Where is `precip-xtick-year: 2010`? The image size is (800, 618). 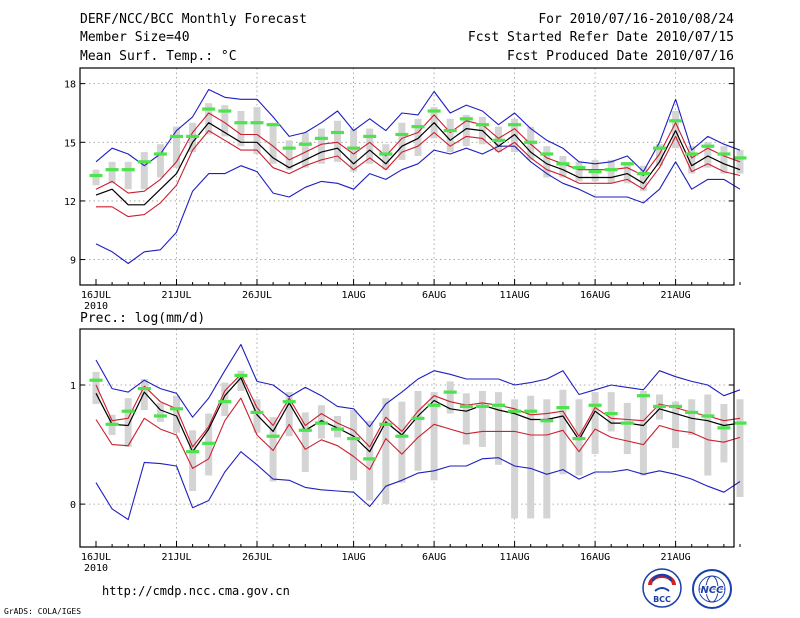 precip-xtick-year: 2010 is located at coordinates (96, 568).